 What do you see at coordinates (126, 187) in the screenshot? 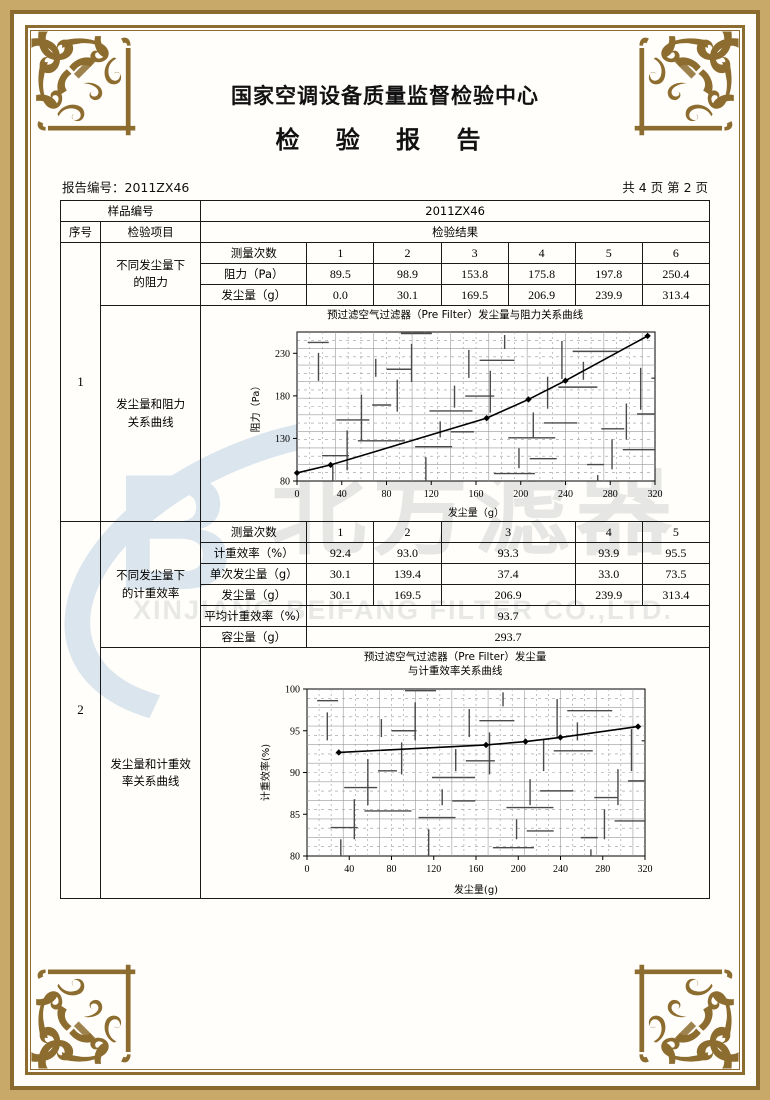
I see `report-number: 报告编号：2011ZX46` at bounding box center [126, 187].